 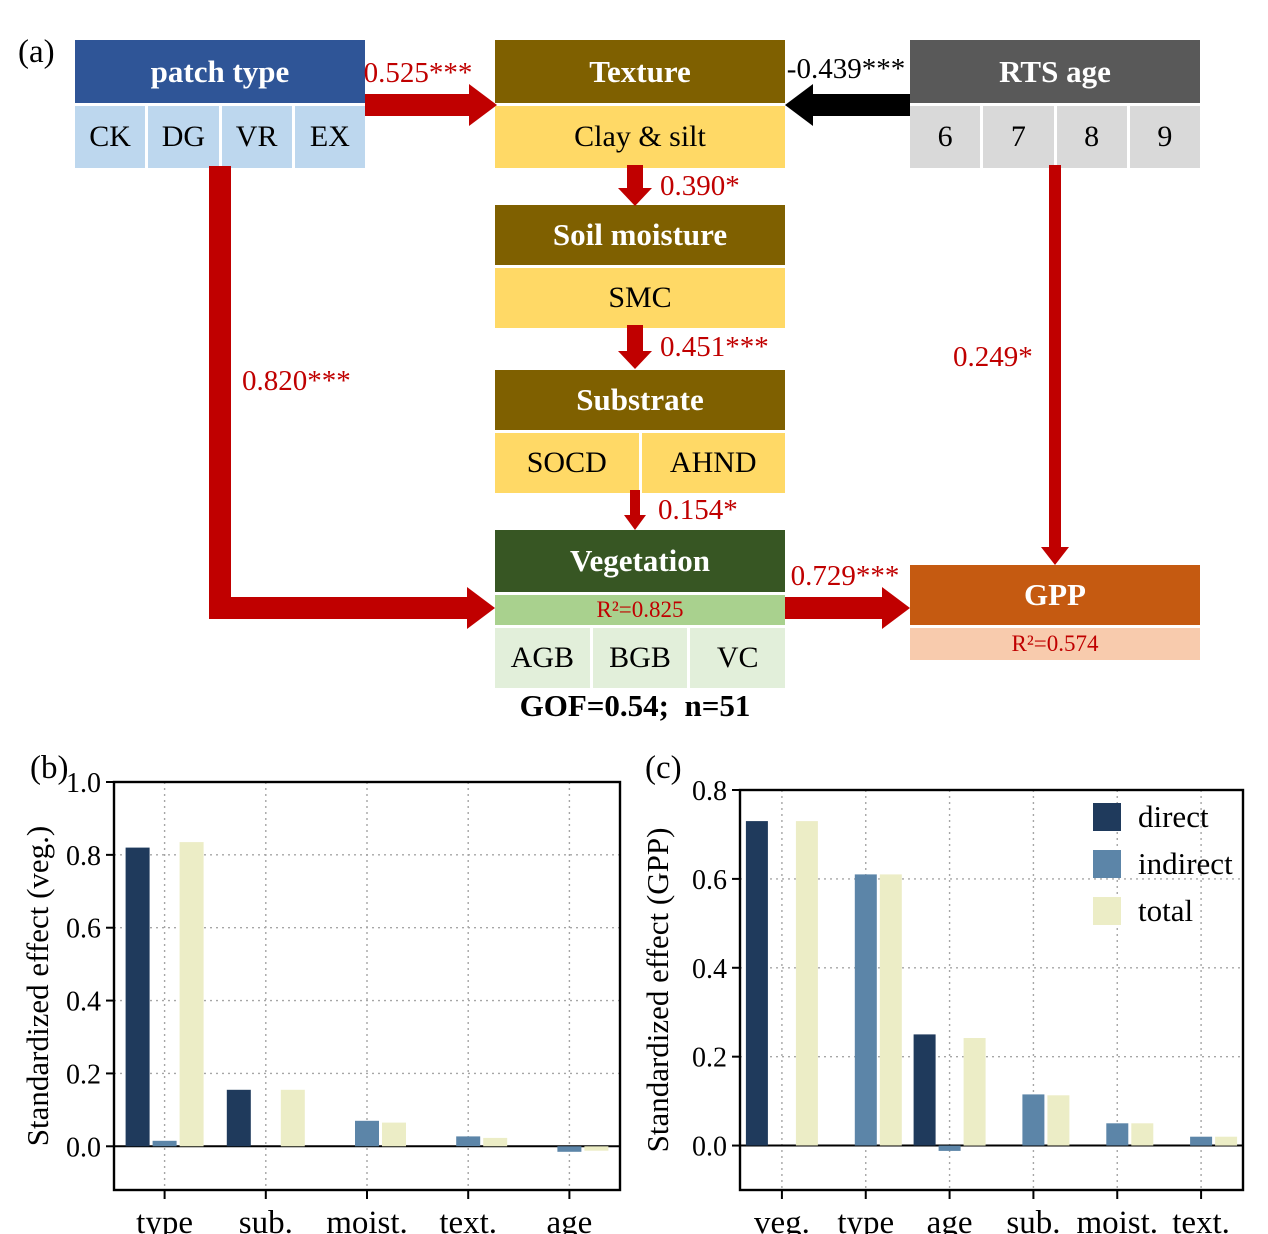 What do you see at coordinates (1018, 137) in the screenshot?
I see `rts-age-cell-7: 7` at bounding box center [1018, 137].